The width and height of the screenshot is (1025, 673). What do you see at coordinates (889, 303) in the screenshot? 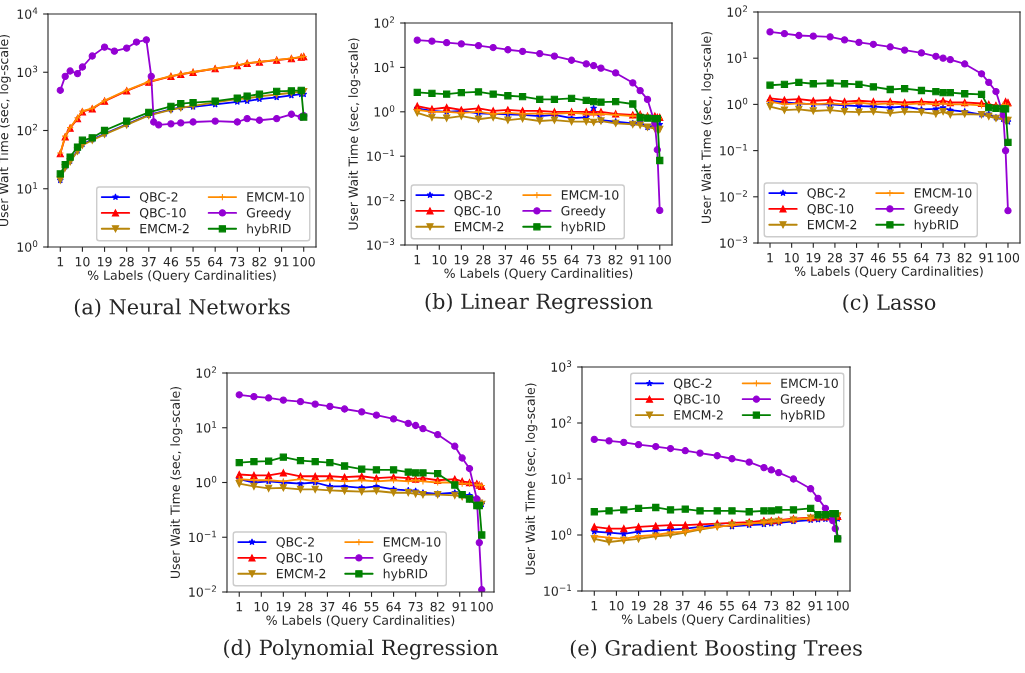
I see `text: (c) Lasso` at bounding box center [889, 303].